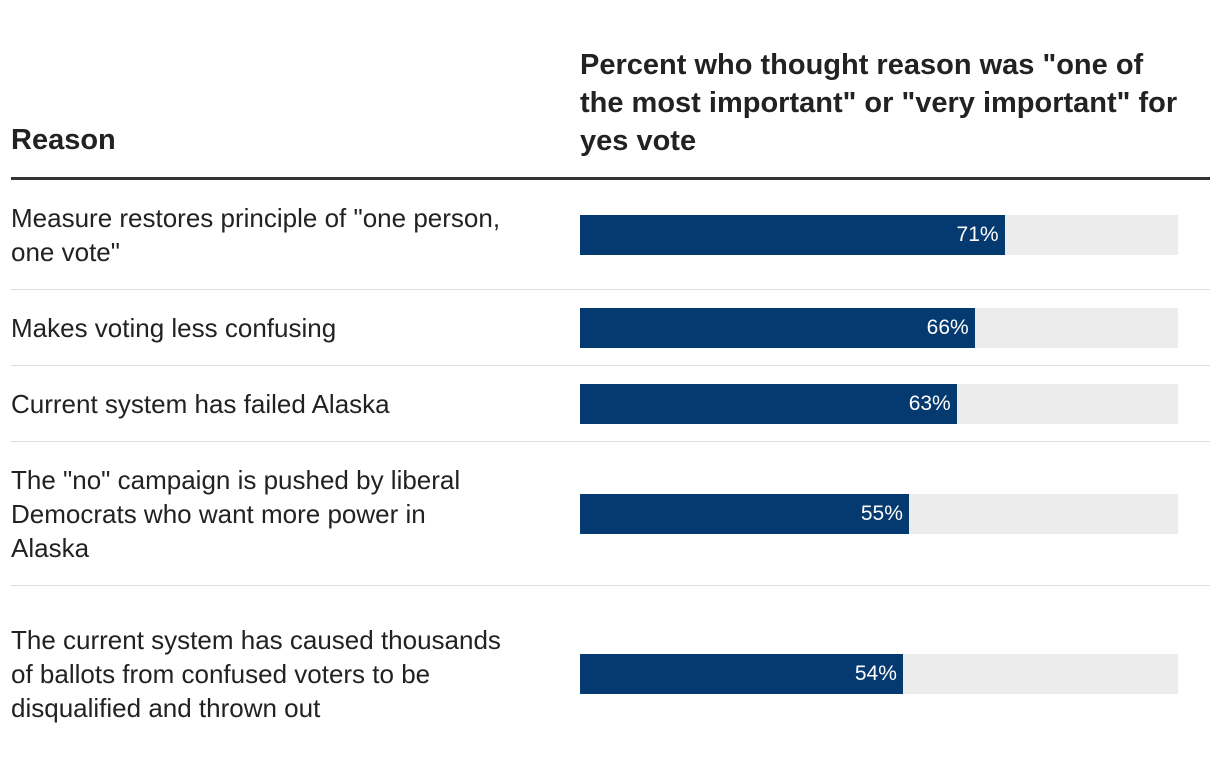 This screenshot has width=1220, height=772. I want to click on bar-value-label: 55%, so click(881, 513).